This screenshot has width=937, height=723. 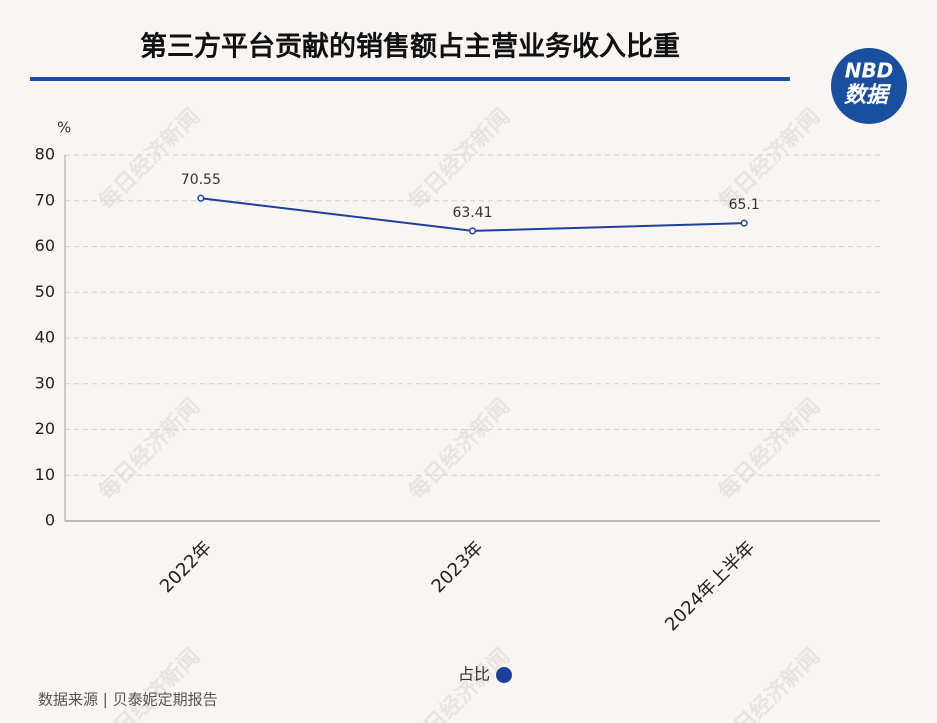 I want to click on data-label: 70.55, so click(x=201, y=180).